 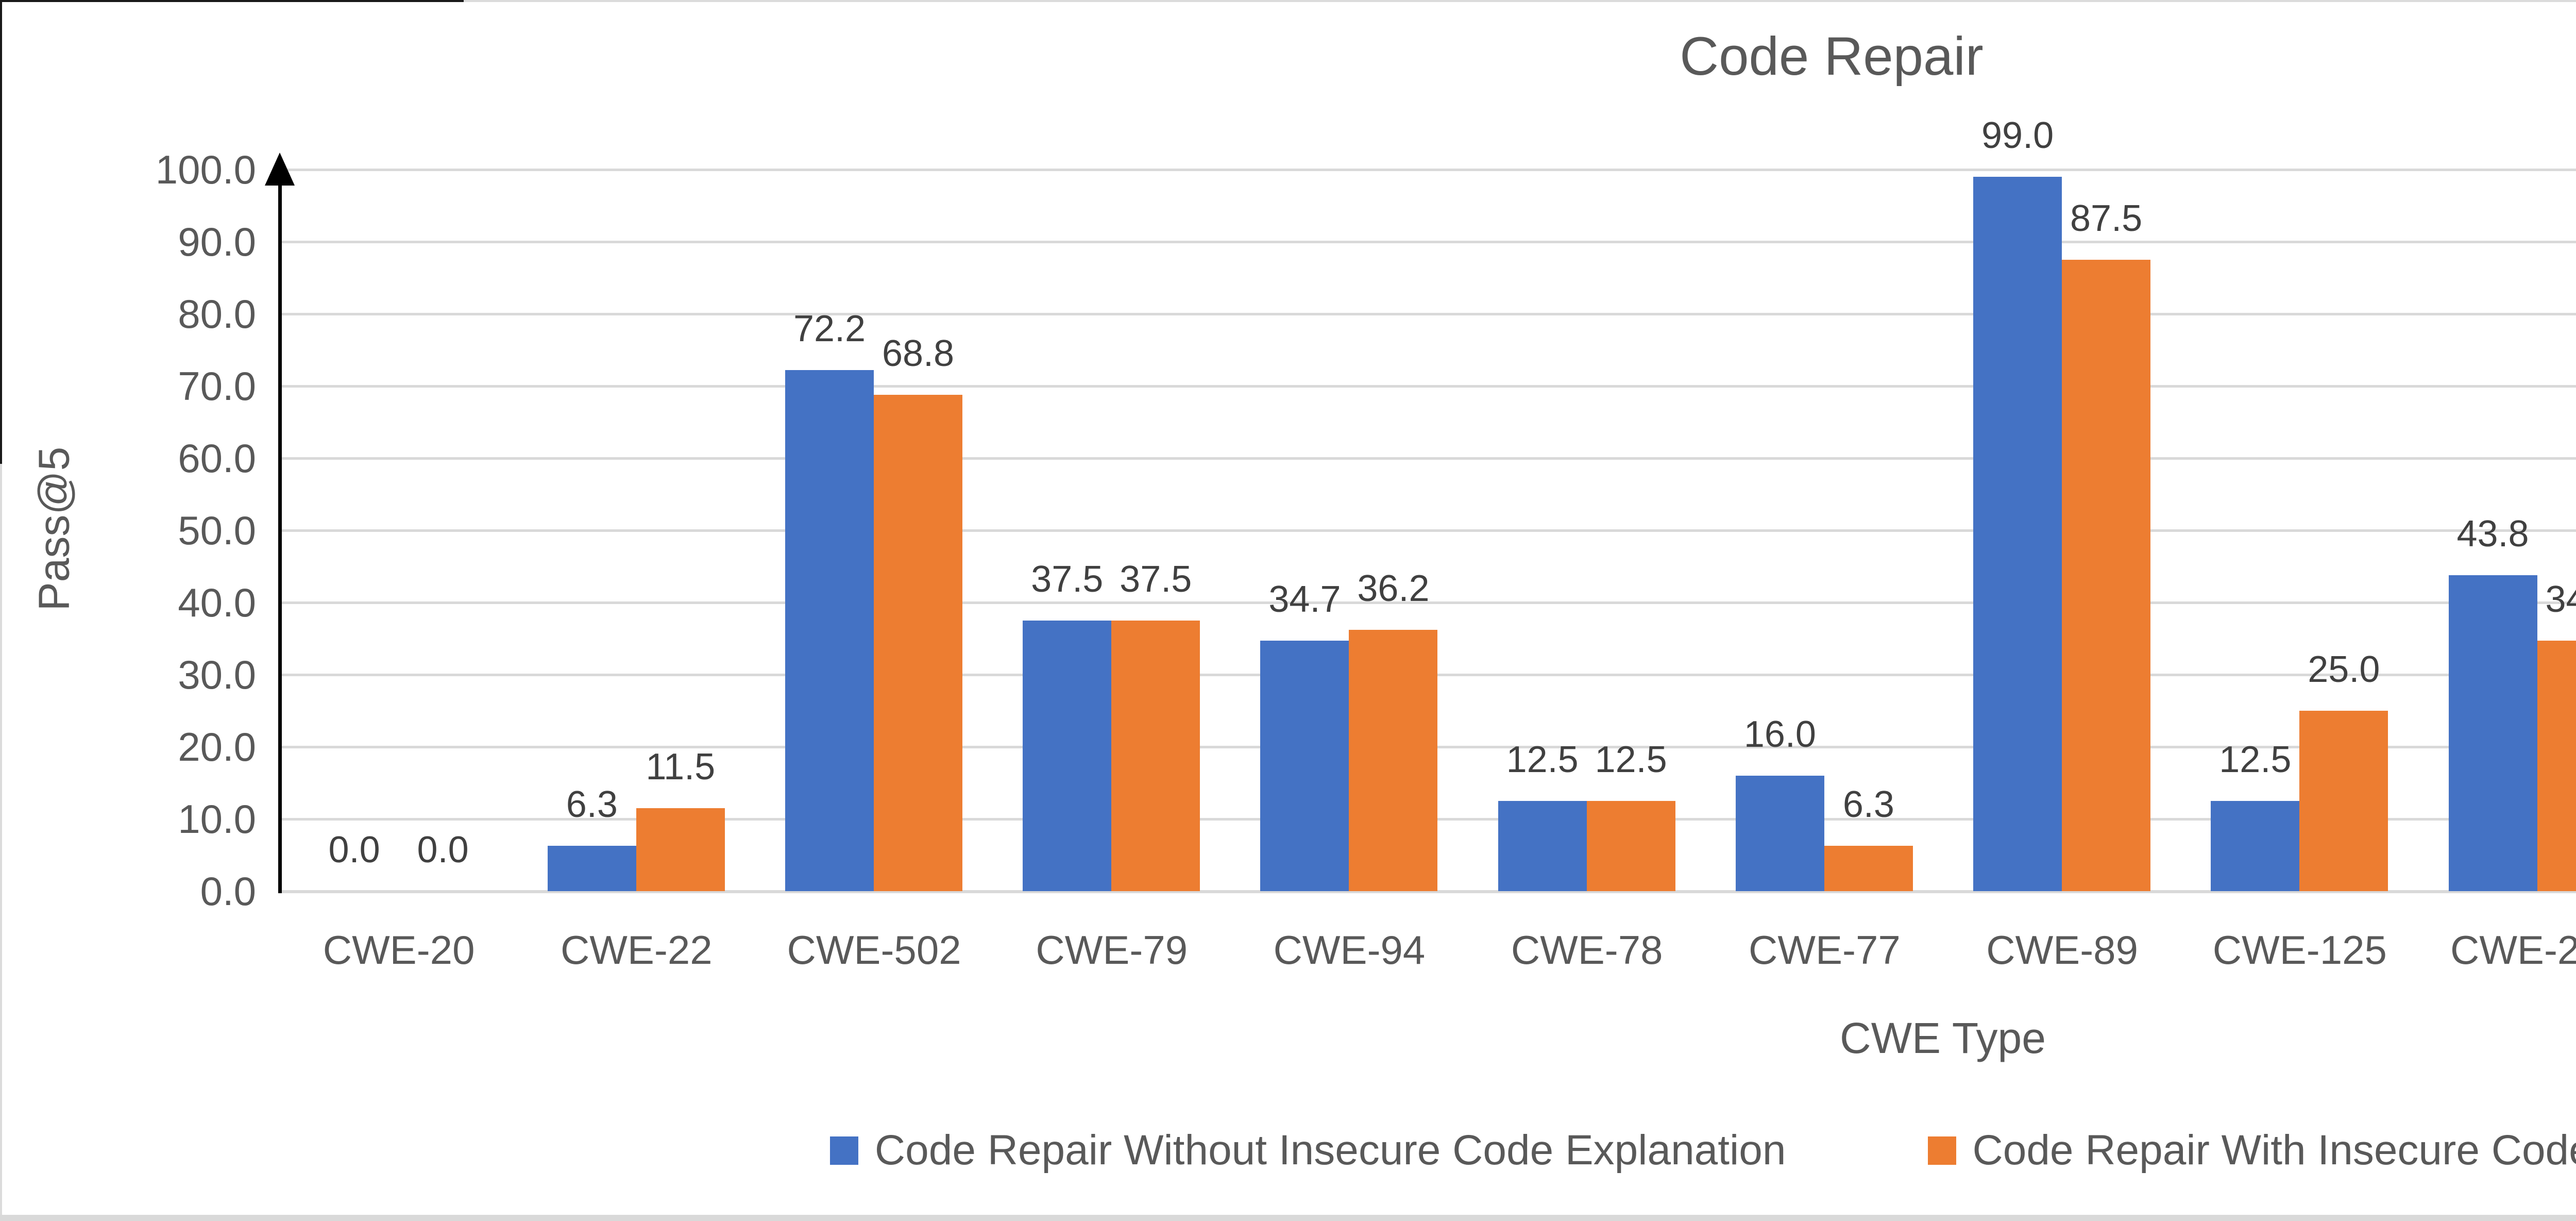 What do you see at coordinates (399, 950) in the screenshot?
I see `x-tick-label-CWE-20: CWE-20` at bounding box center [399, 950].